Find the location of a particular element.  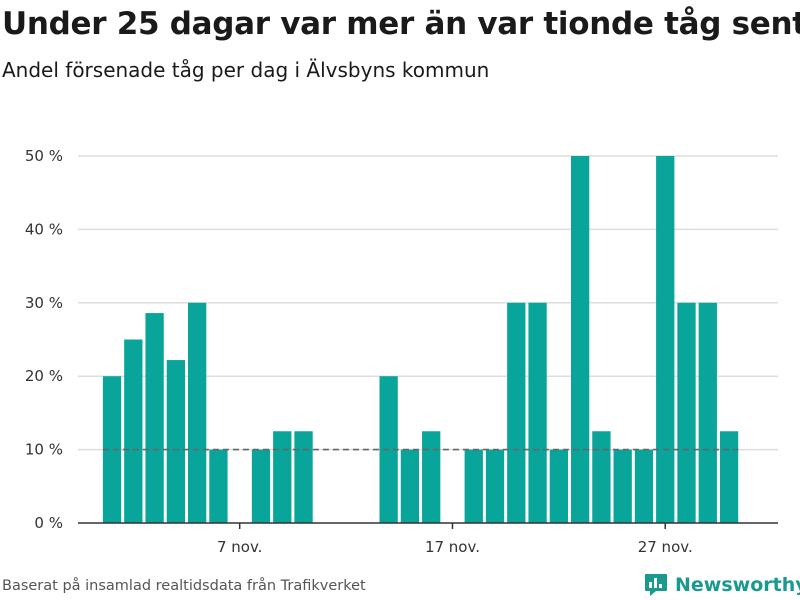

x-tick-labels: 7 nov. 17 nov. 27 nov. is located at coordinates (455, 539).